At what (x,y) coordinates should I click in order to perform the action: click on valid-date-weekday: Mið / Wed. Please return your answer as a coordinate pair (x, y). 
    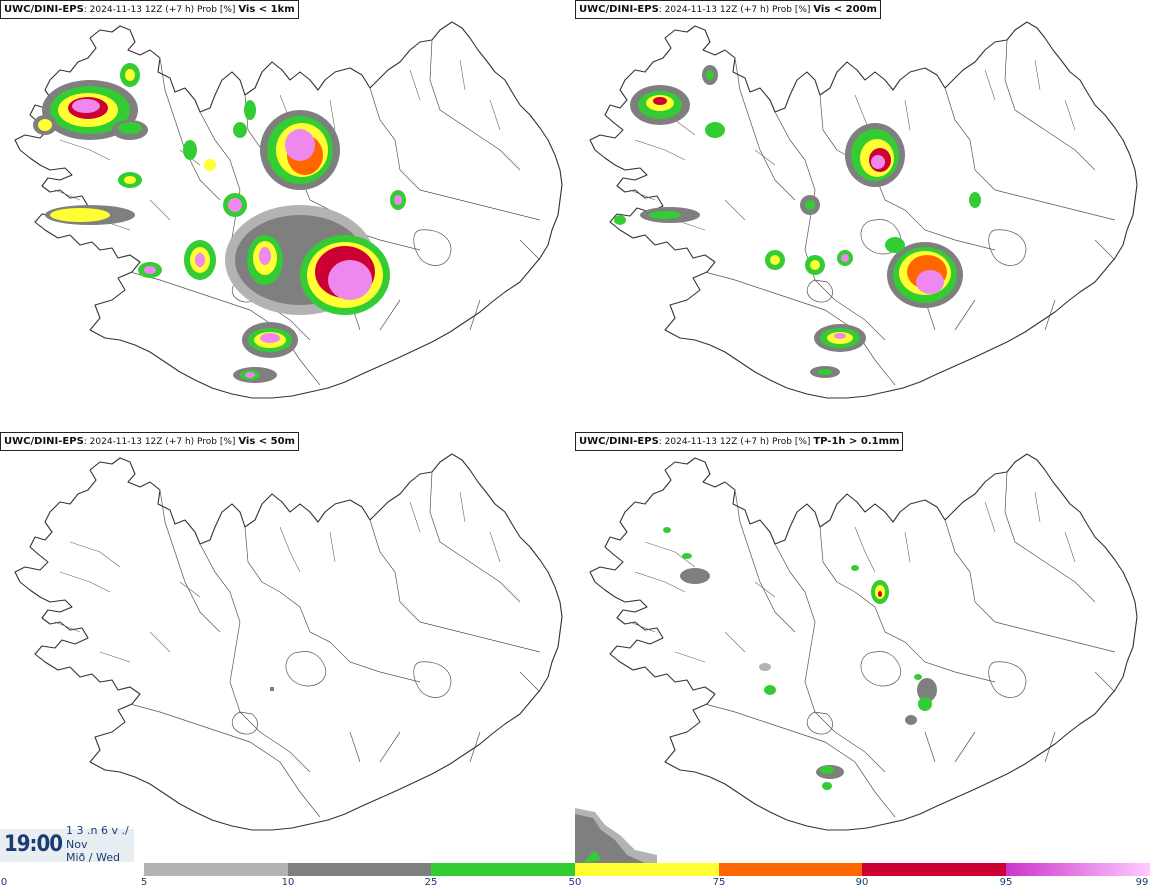
    Looking at the image, I should click on (93, 857).